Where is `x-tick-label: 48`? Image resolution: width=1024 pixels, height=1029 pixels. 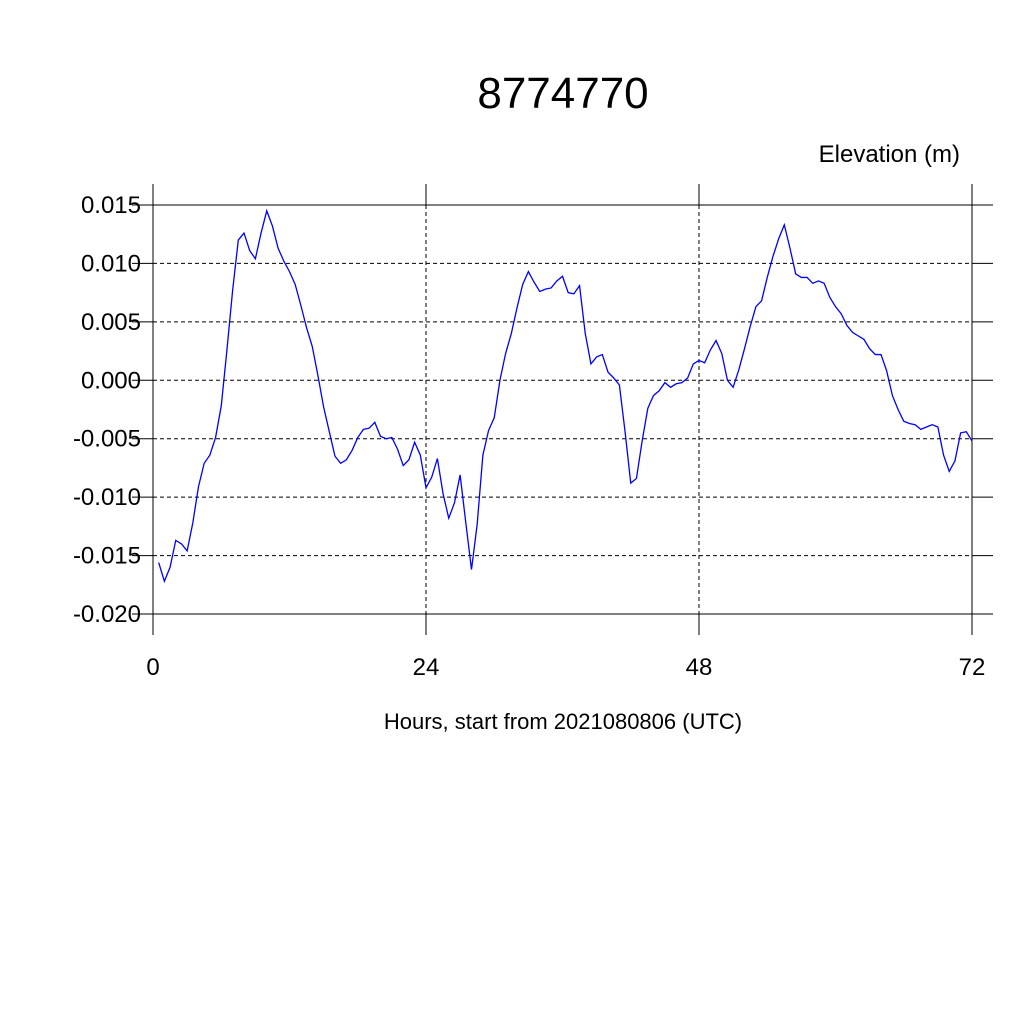 x-tick-label: 48 is located at coordinates (699, 667).